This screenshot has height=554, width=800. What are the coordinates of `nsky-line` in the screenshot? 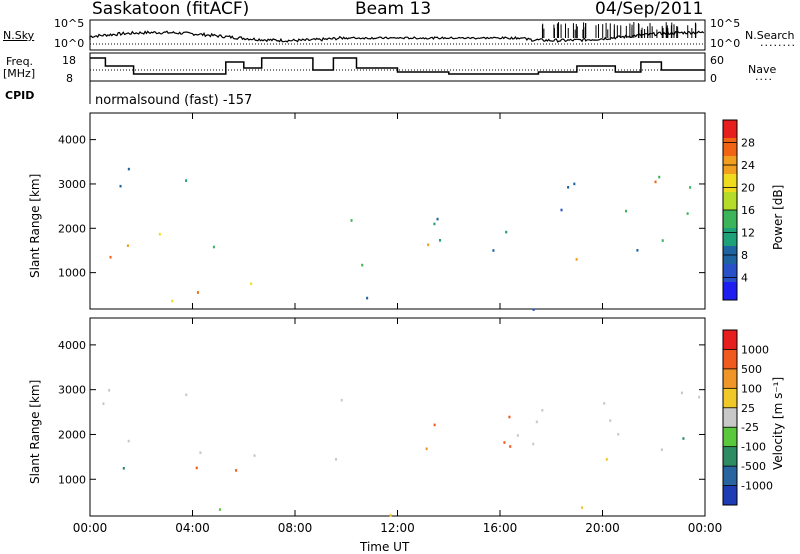 It's located at (397, 36).